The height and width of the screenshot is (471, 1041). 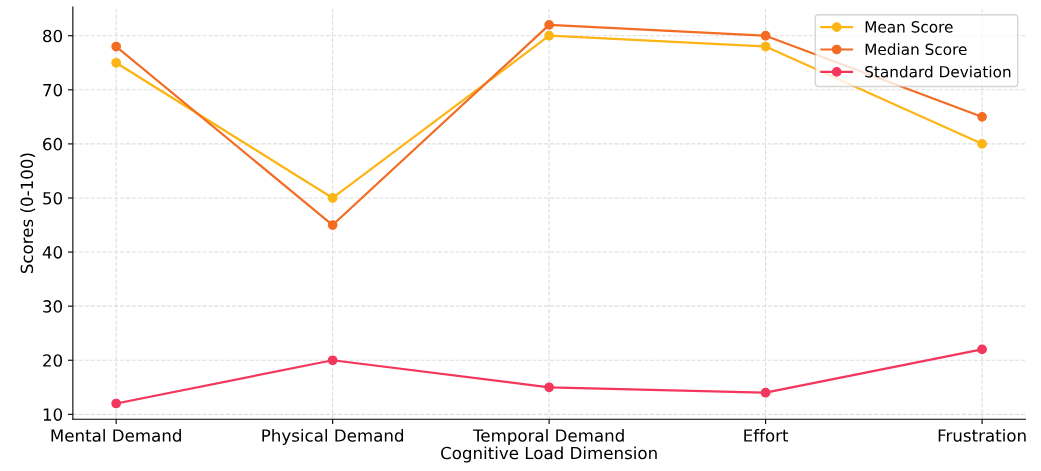 What do you see at coordinates (909, 27) in the screenshot?
I see `legend-label: Mean Score` at bounding box center [909, 27].